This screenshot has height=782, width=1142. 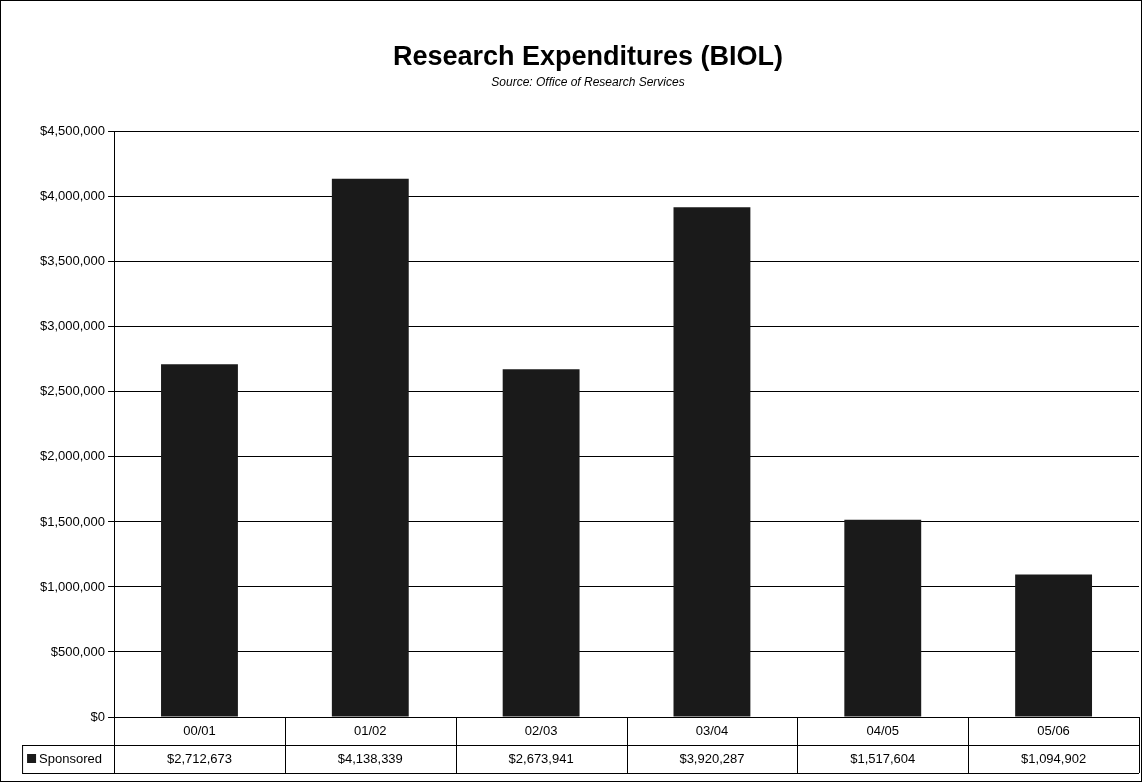 I want to click on y-tick-label: $3,500,000, so click(x=72, y=261).